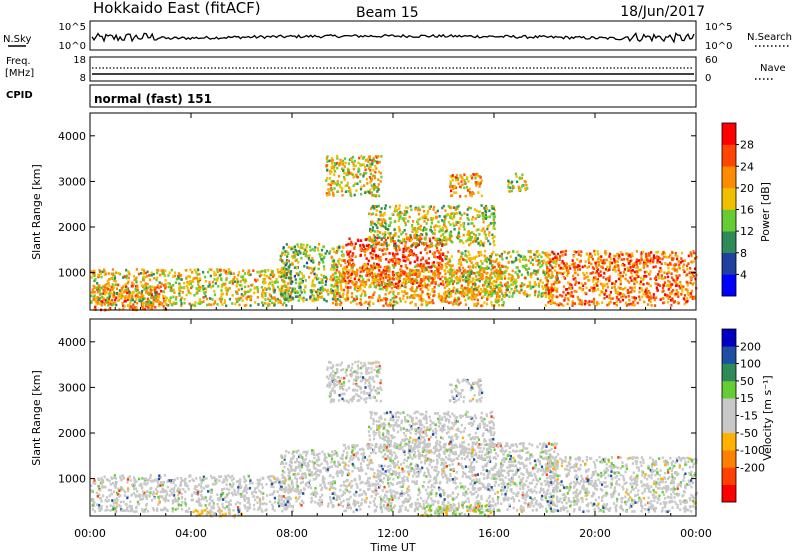 This screenshot has width=800, height=554. What do you see at coordinates (765, 212) in the screenshot?
I see `power-colorbar-label: Power [dB]` at bounding box center [765, 212].